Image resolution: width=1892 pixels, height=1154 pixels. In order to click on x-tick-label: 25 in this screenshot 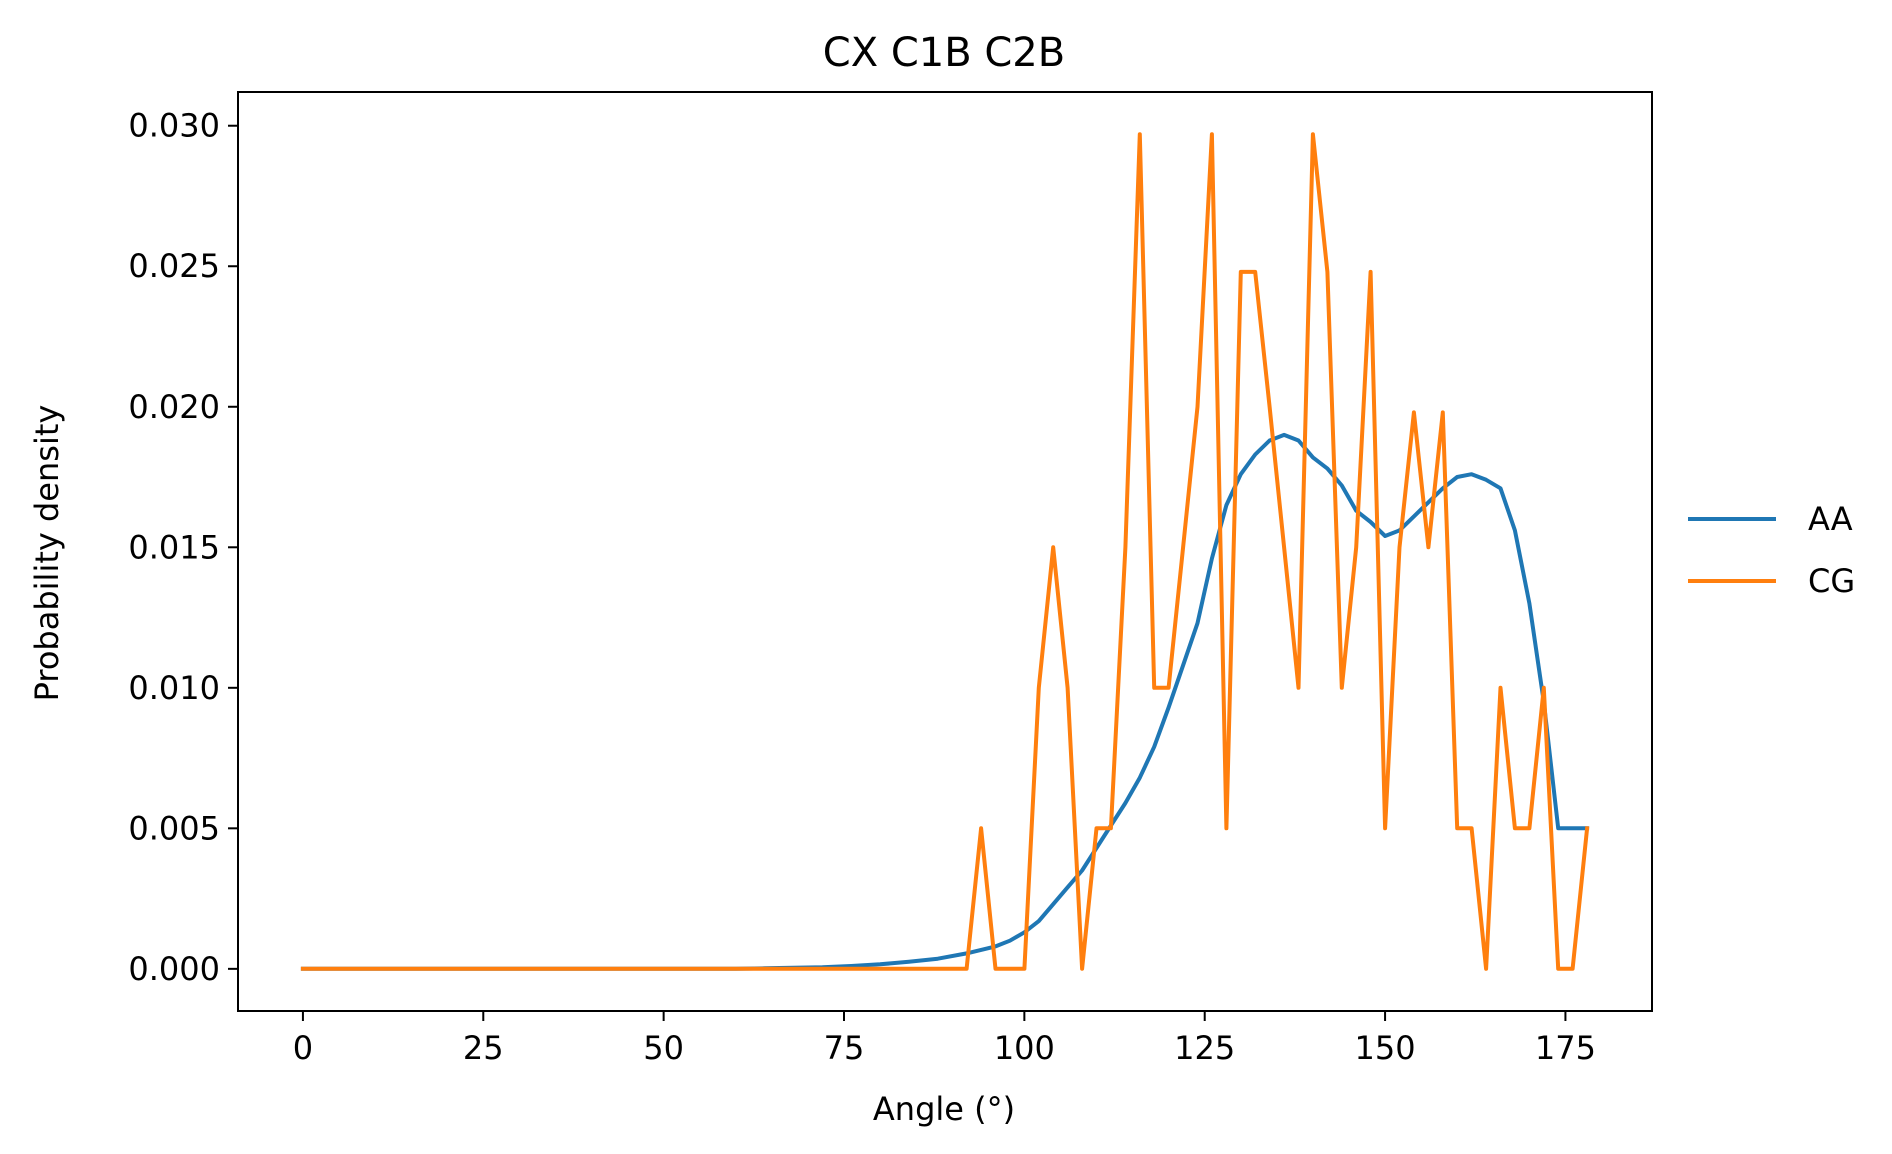, I will do `click(483, 1048)`.